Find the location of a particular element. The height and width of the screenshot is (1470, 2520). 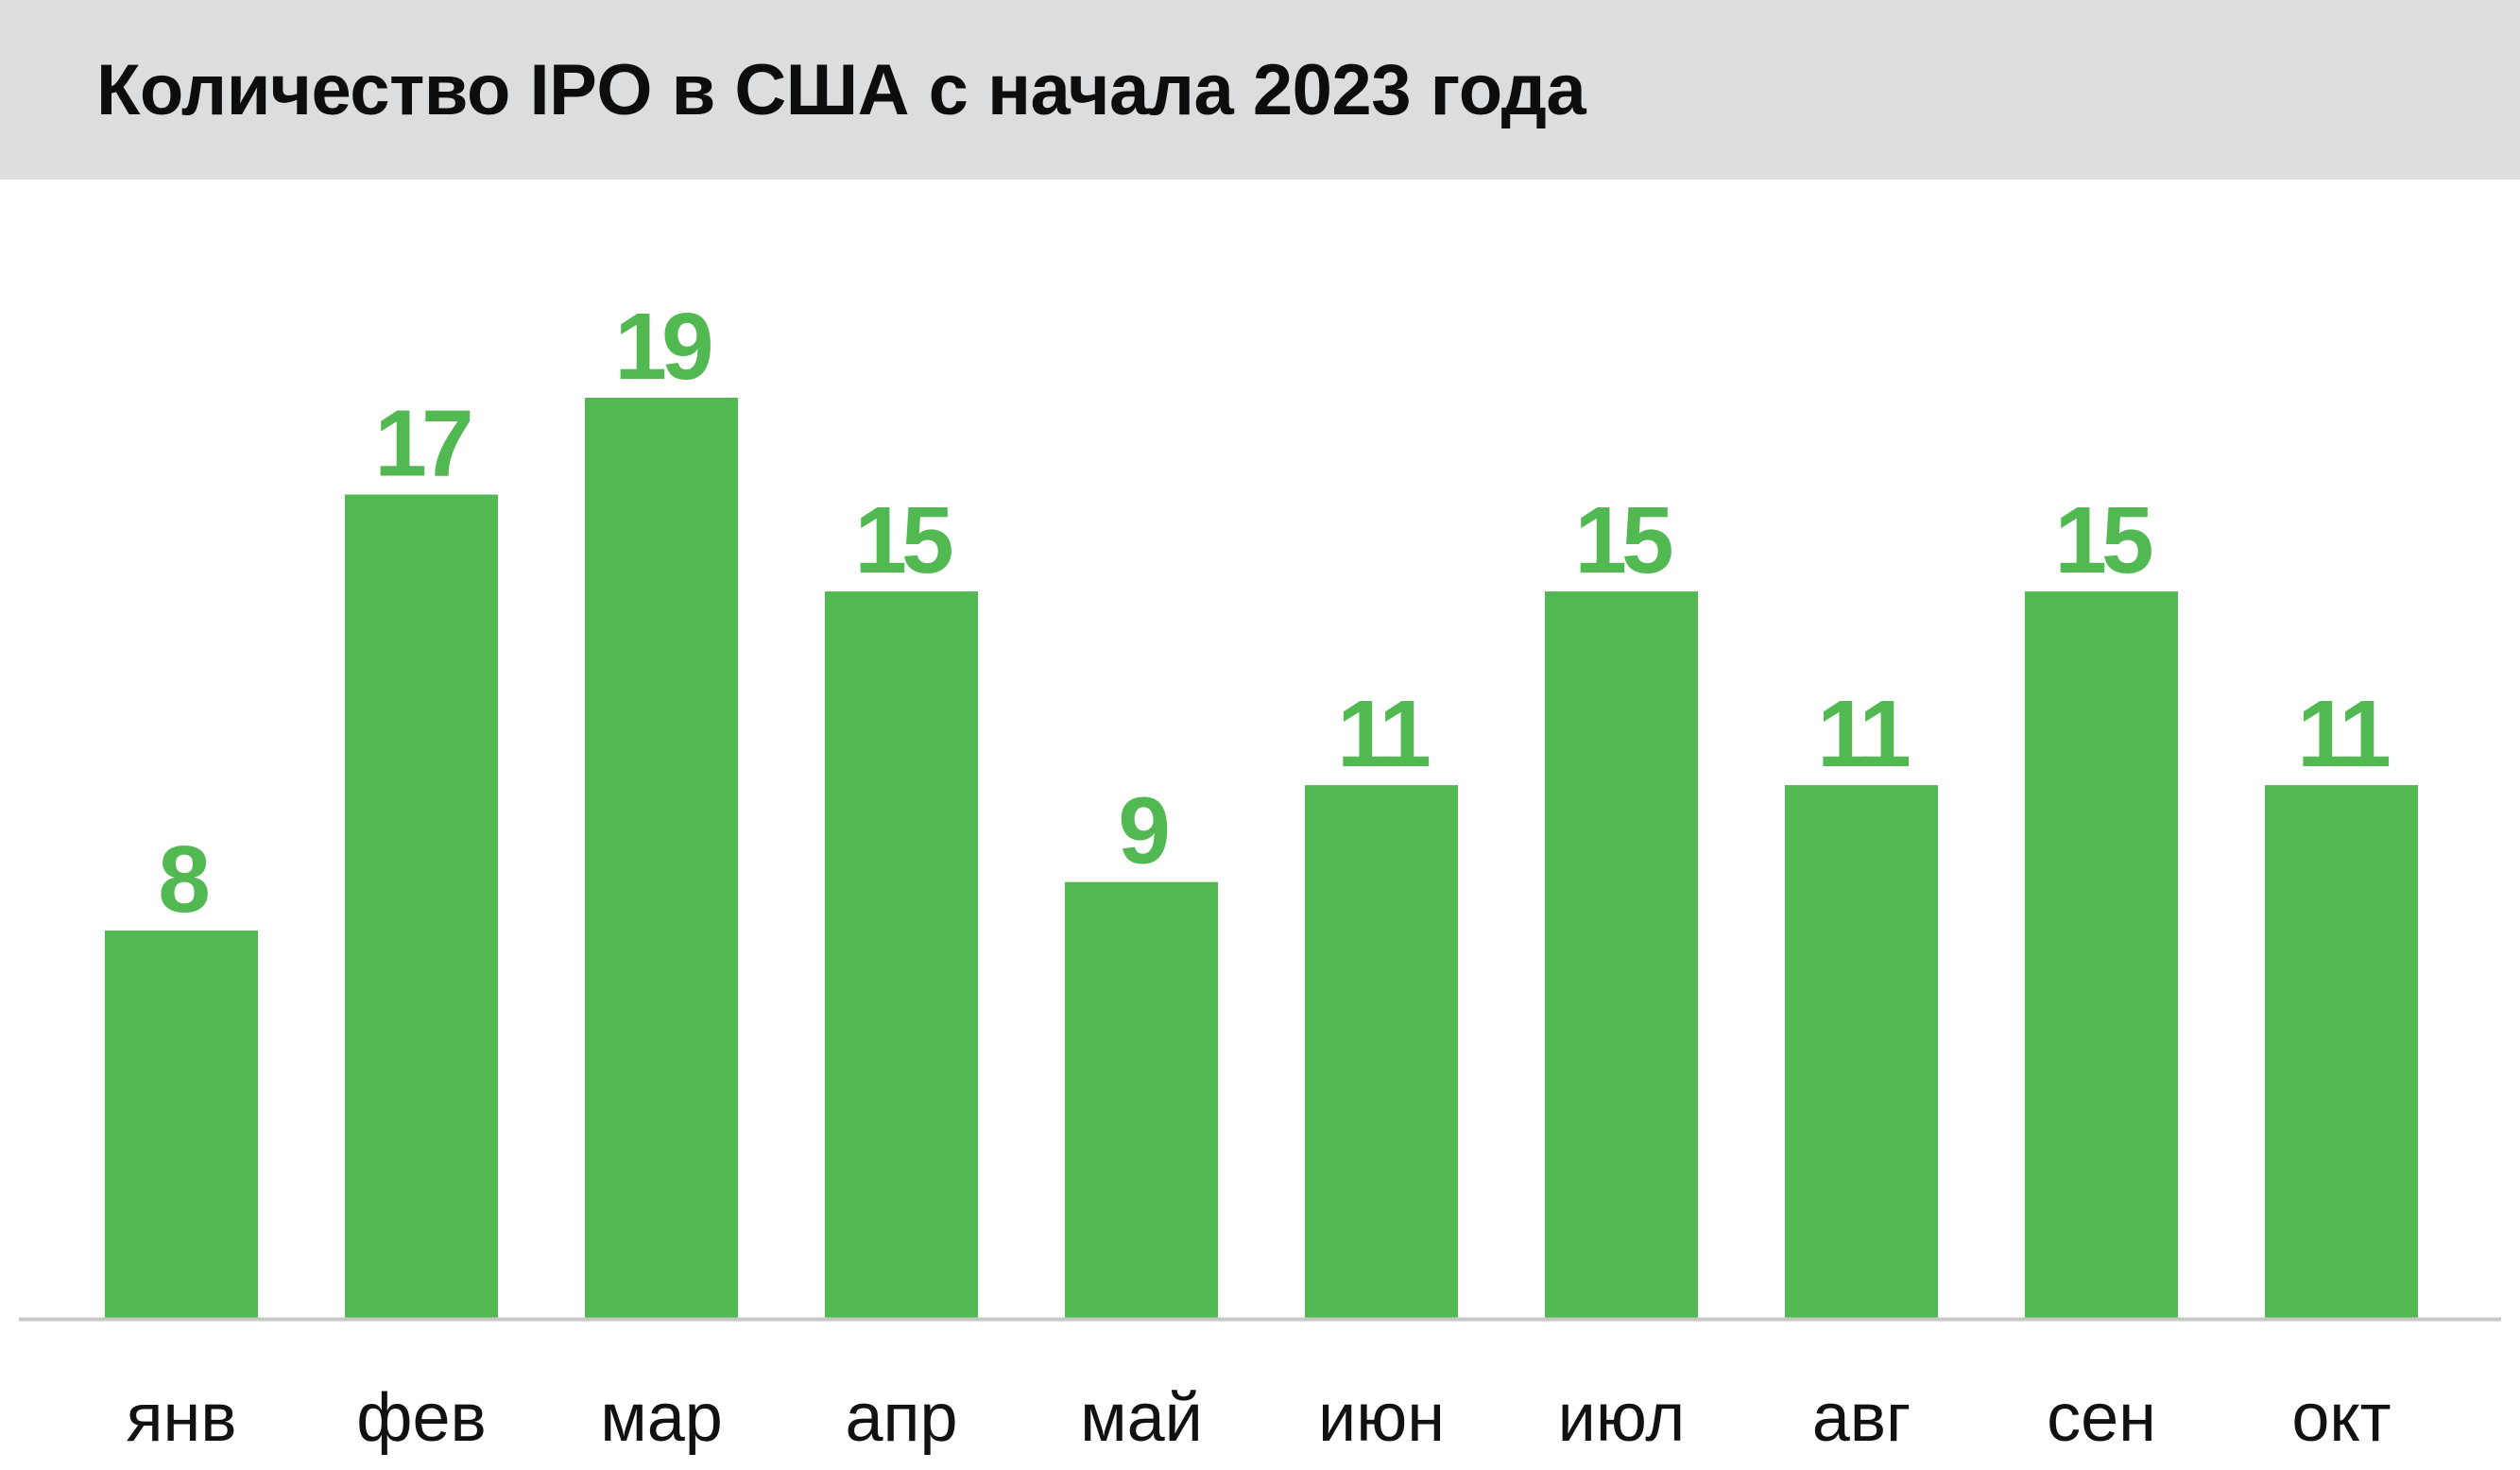

bar-июл is located at coordinates (1621, 954).